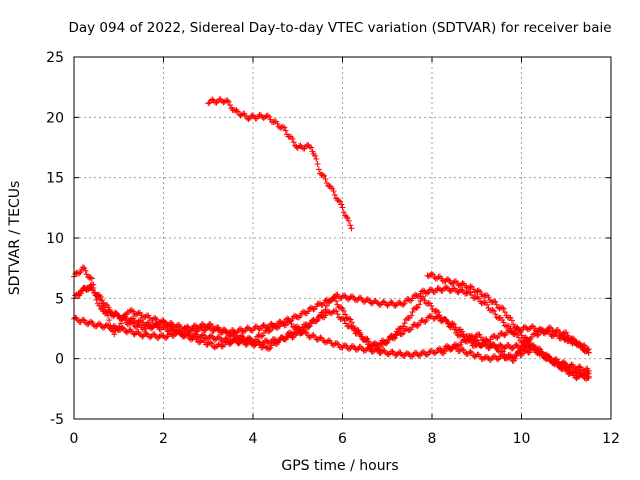  I want to click on y-tick-label: -5, so click(57, 420).